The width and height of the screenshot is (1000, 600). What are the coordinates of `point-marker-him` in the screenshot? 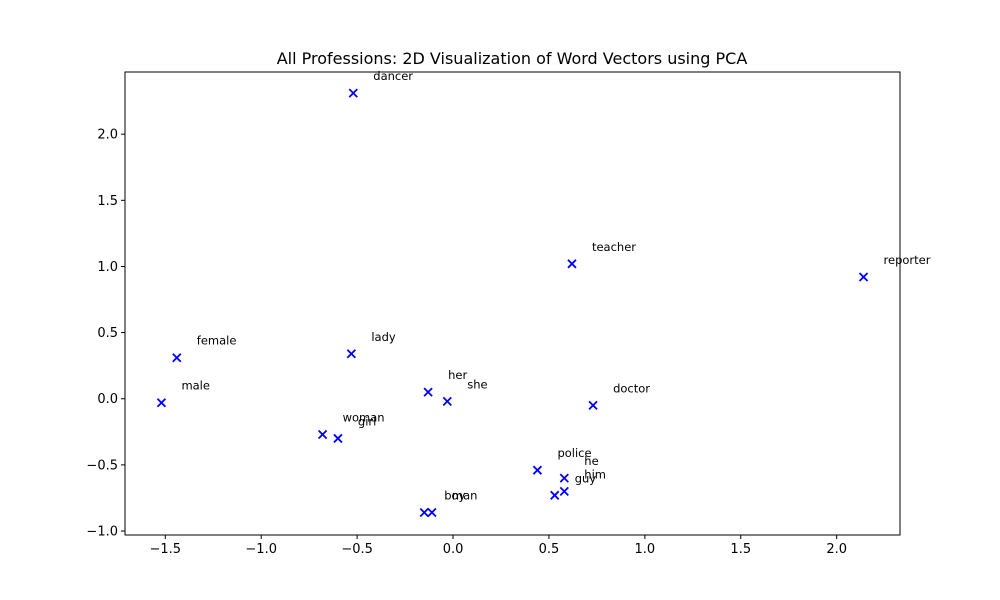 It's located at (564, 491).